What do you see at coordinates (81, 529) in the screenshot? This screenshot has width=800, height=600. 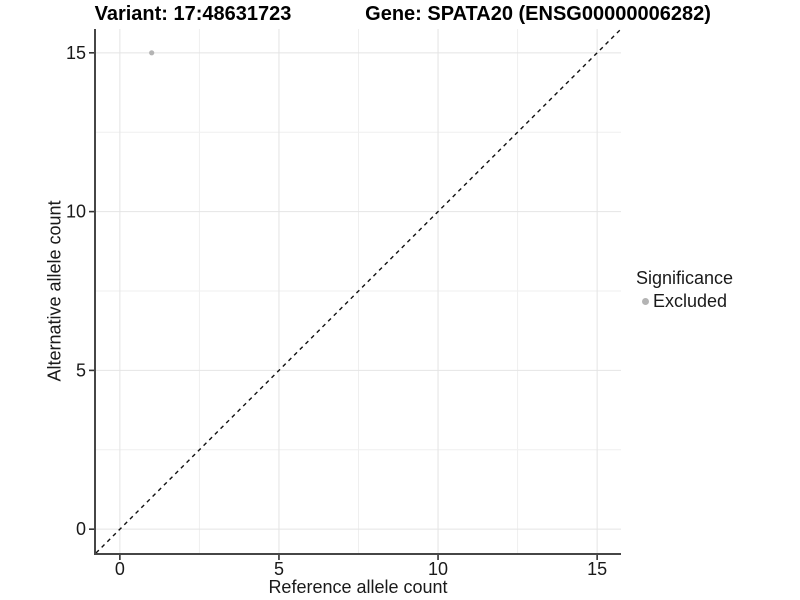 I see `y-tick-label: 0` at bounding box center [81, 529].